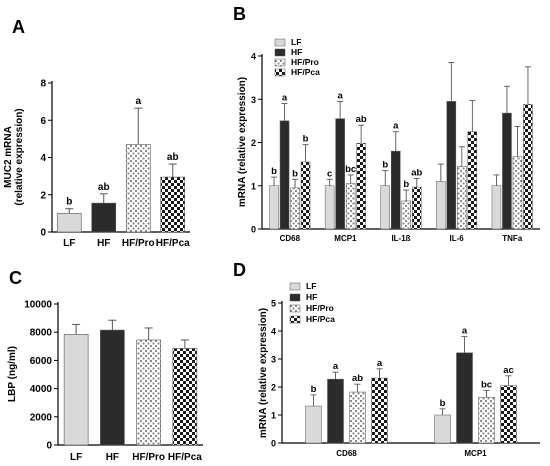 Image resolution: width=550 pixels, height=466 pixels. Describe the element at coordinates (12, 374) in the screenshot. I see `y-axis-label: LBP (ng/ml)` at that location.